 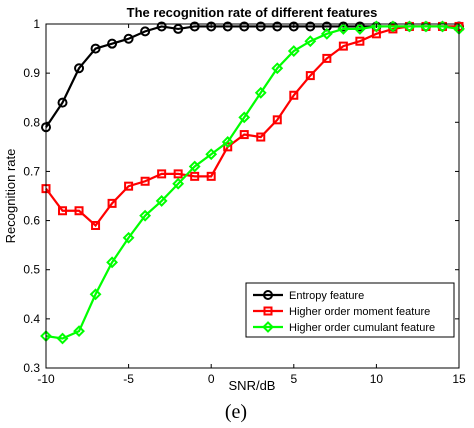 I want to click on y-tick-label: 0.6, so click(x=31, y=221).